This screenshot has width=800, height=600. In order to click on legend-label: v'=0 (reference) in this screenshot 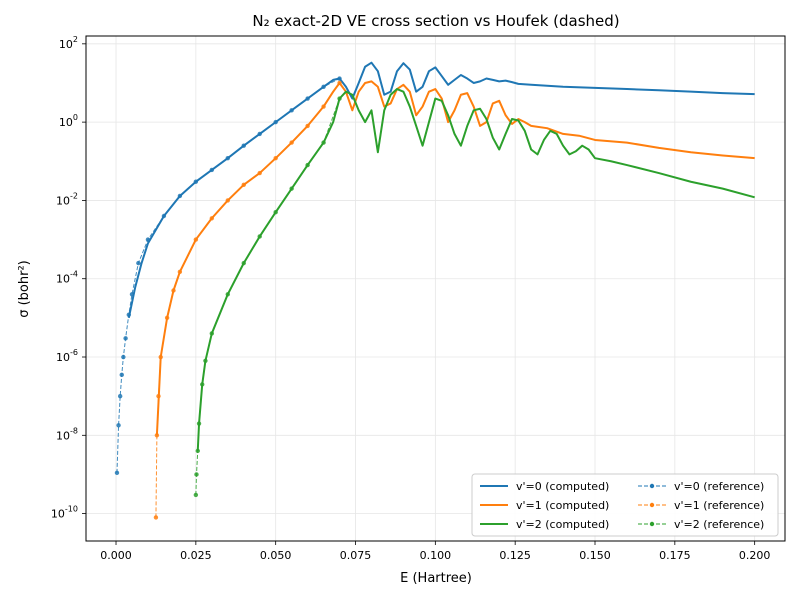, I will do `click(719, 486)`.